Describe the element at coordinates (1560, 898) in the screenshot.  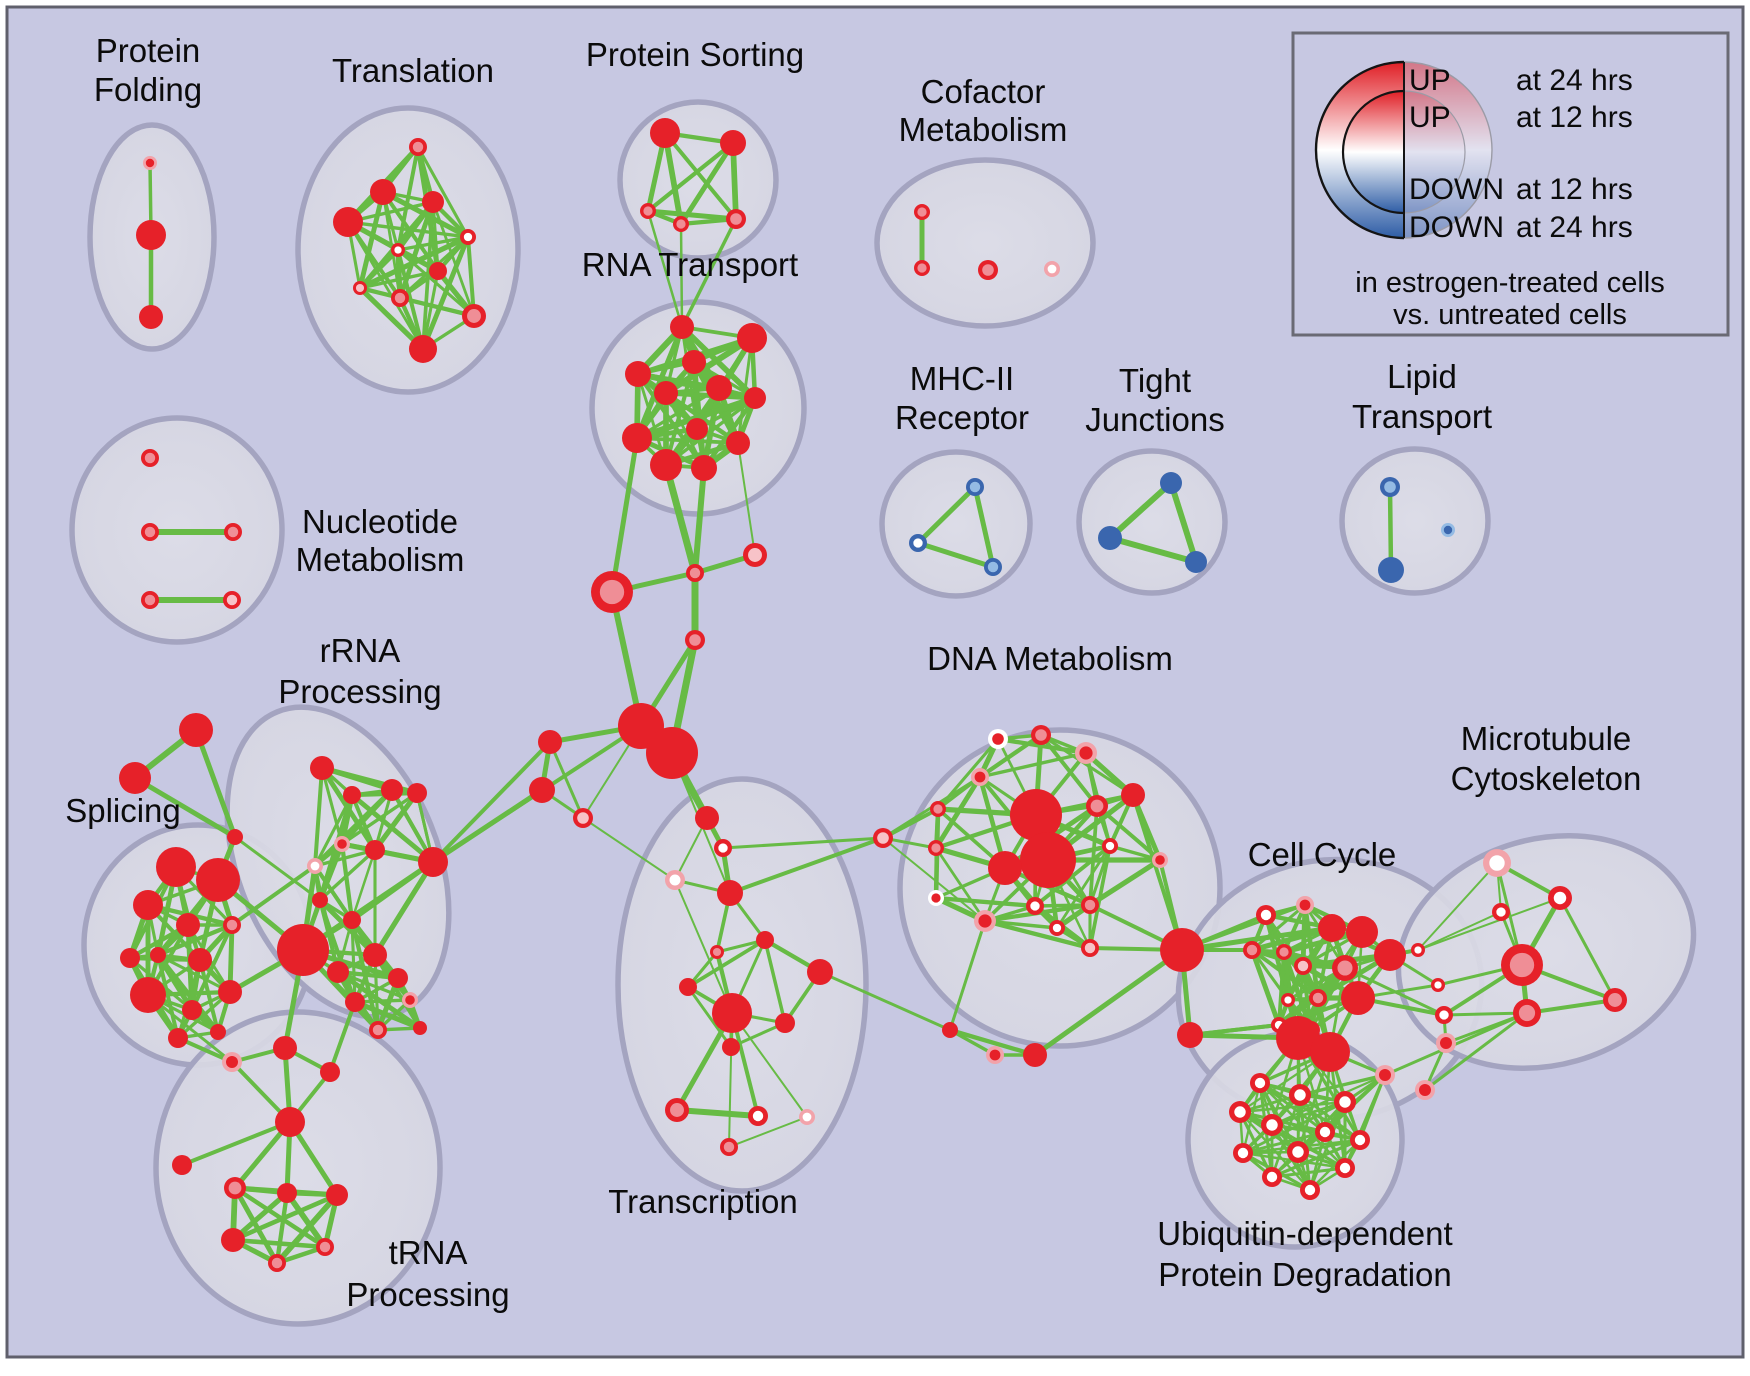
I see `gene-node-mt2` at that location.